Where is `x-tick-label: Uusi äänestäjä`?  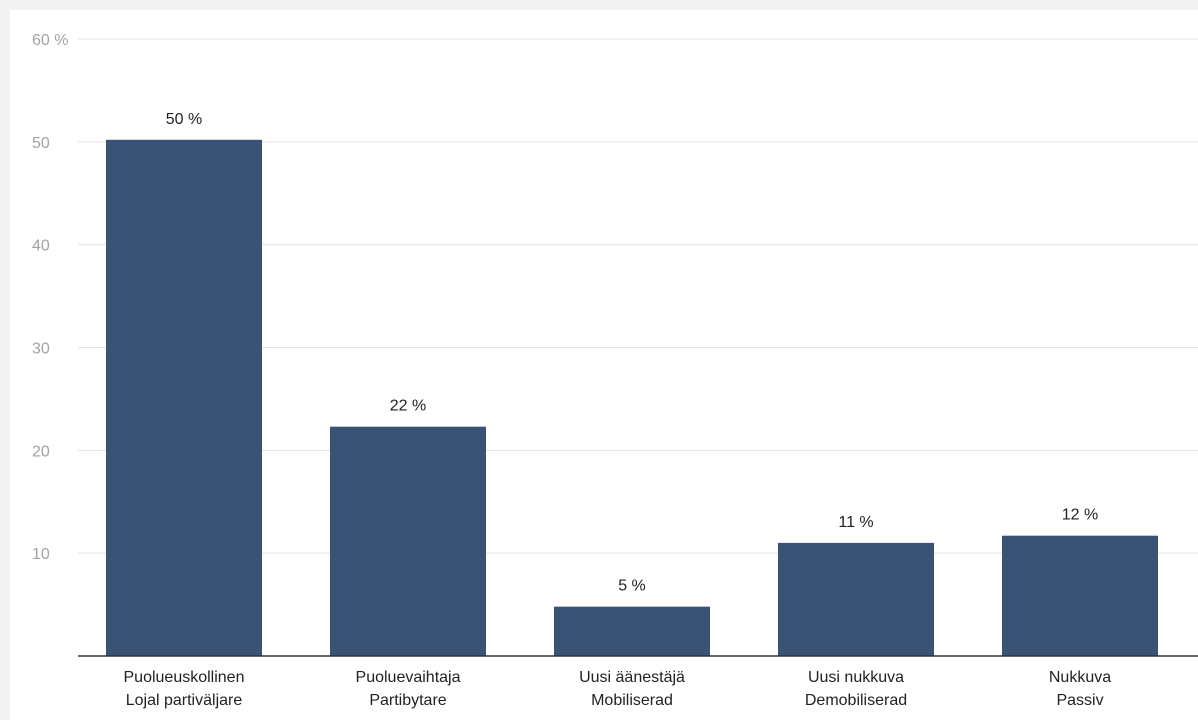 x-tick-label: Uusi äänestäjä is located at coordinates (632, 677).